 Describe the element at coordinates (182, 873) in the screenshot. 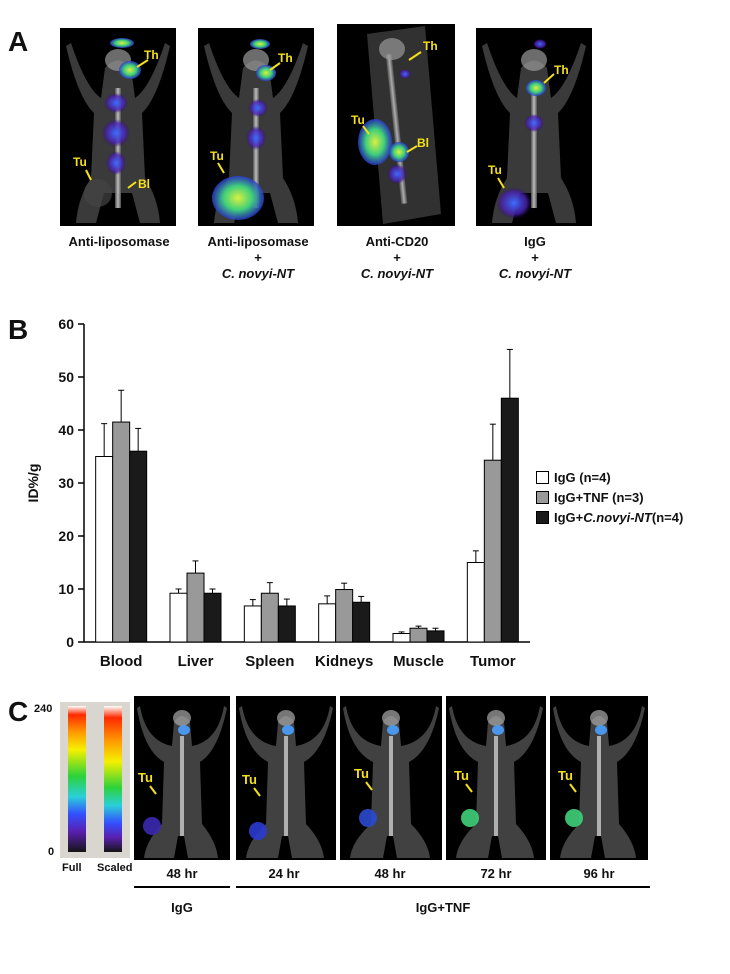

I see `time-label-1: 48 hr` at that location.